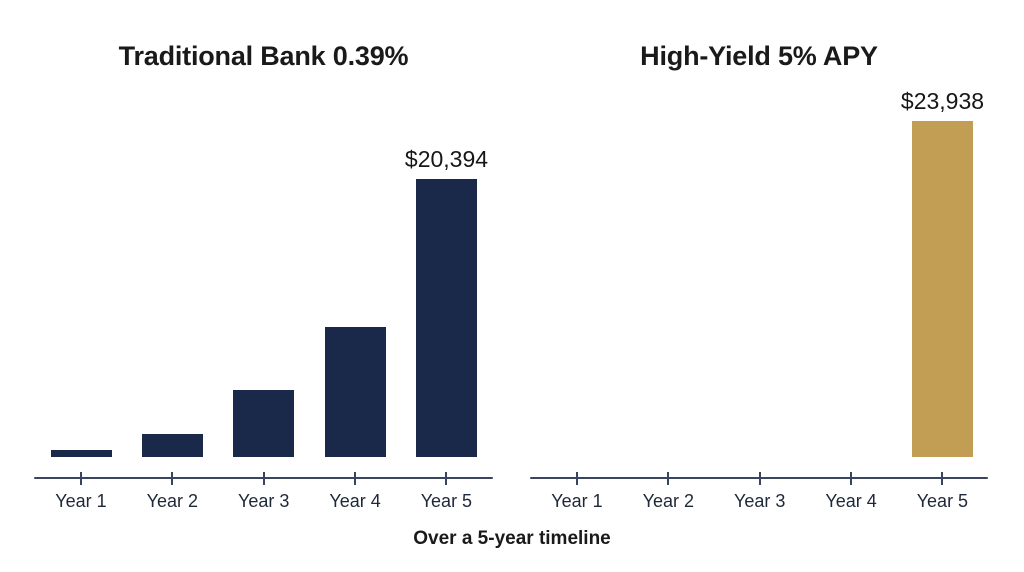 The height and width of the screenshot is (572, 1024). Describe the element at coordinates (446, 159) in the screenshot. I see `year5-value-label-traditional: $20,394` at that location.